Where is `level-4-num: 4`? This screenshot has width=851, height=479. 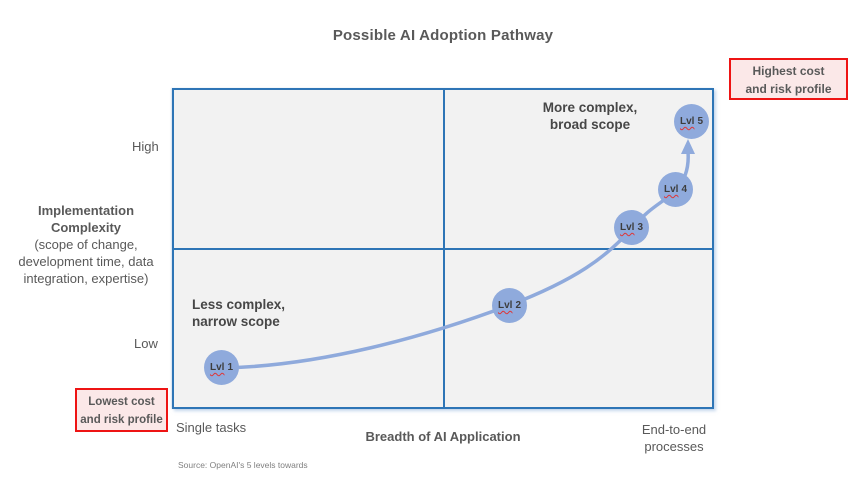 level-4-num: 4 is located at coordinates (684, 189).